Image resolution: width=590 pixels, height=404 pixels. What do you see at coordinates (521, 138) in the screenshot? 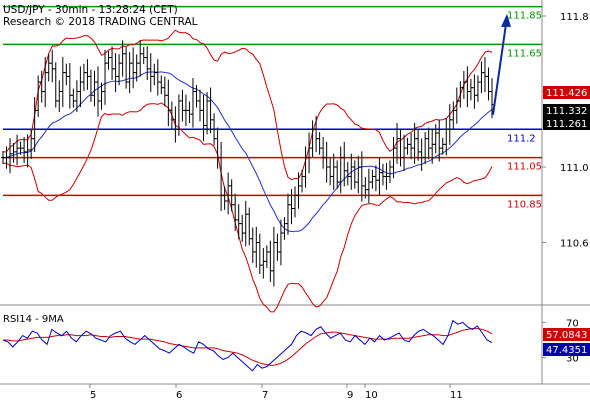
I see `level-label-111.2: 111.2` at bounding box center [521, 138].